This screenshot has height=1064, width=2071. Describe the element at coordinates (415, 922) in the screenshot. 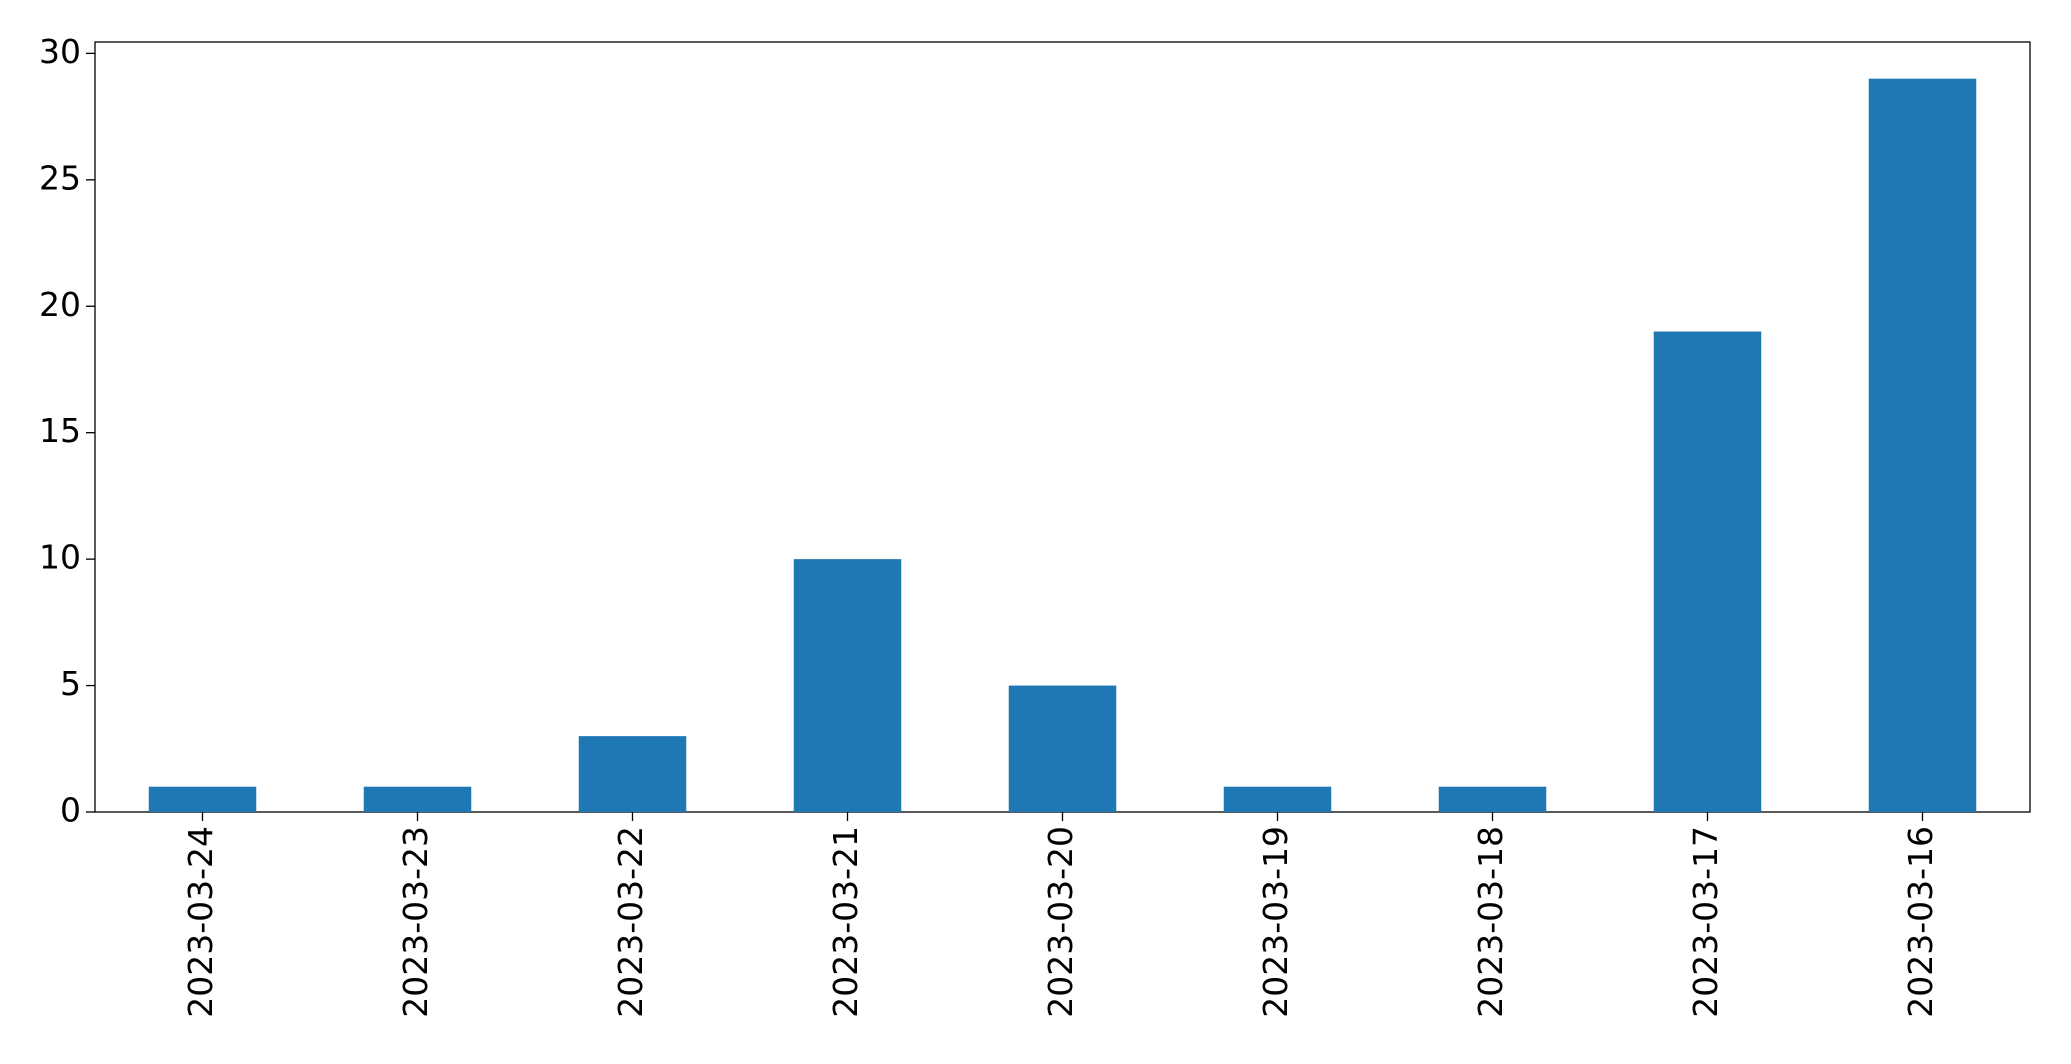

I see `x-tick-label: 2023-03-23` at that location.